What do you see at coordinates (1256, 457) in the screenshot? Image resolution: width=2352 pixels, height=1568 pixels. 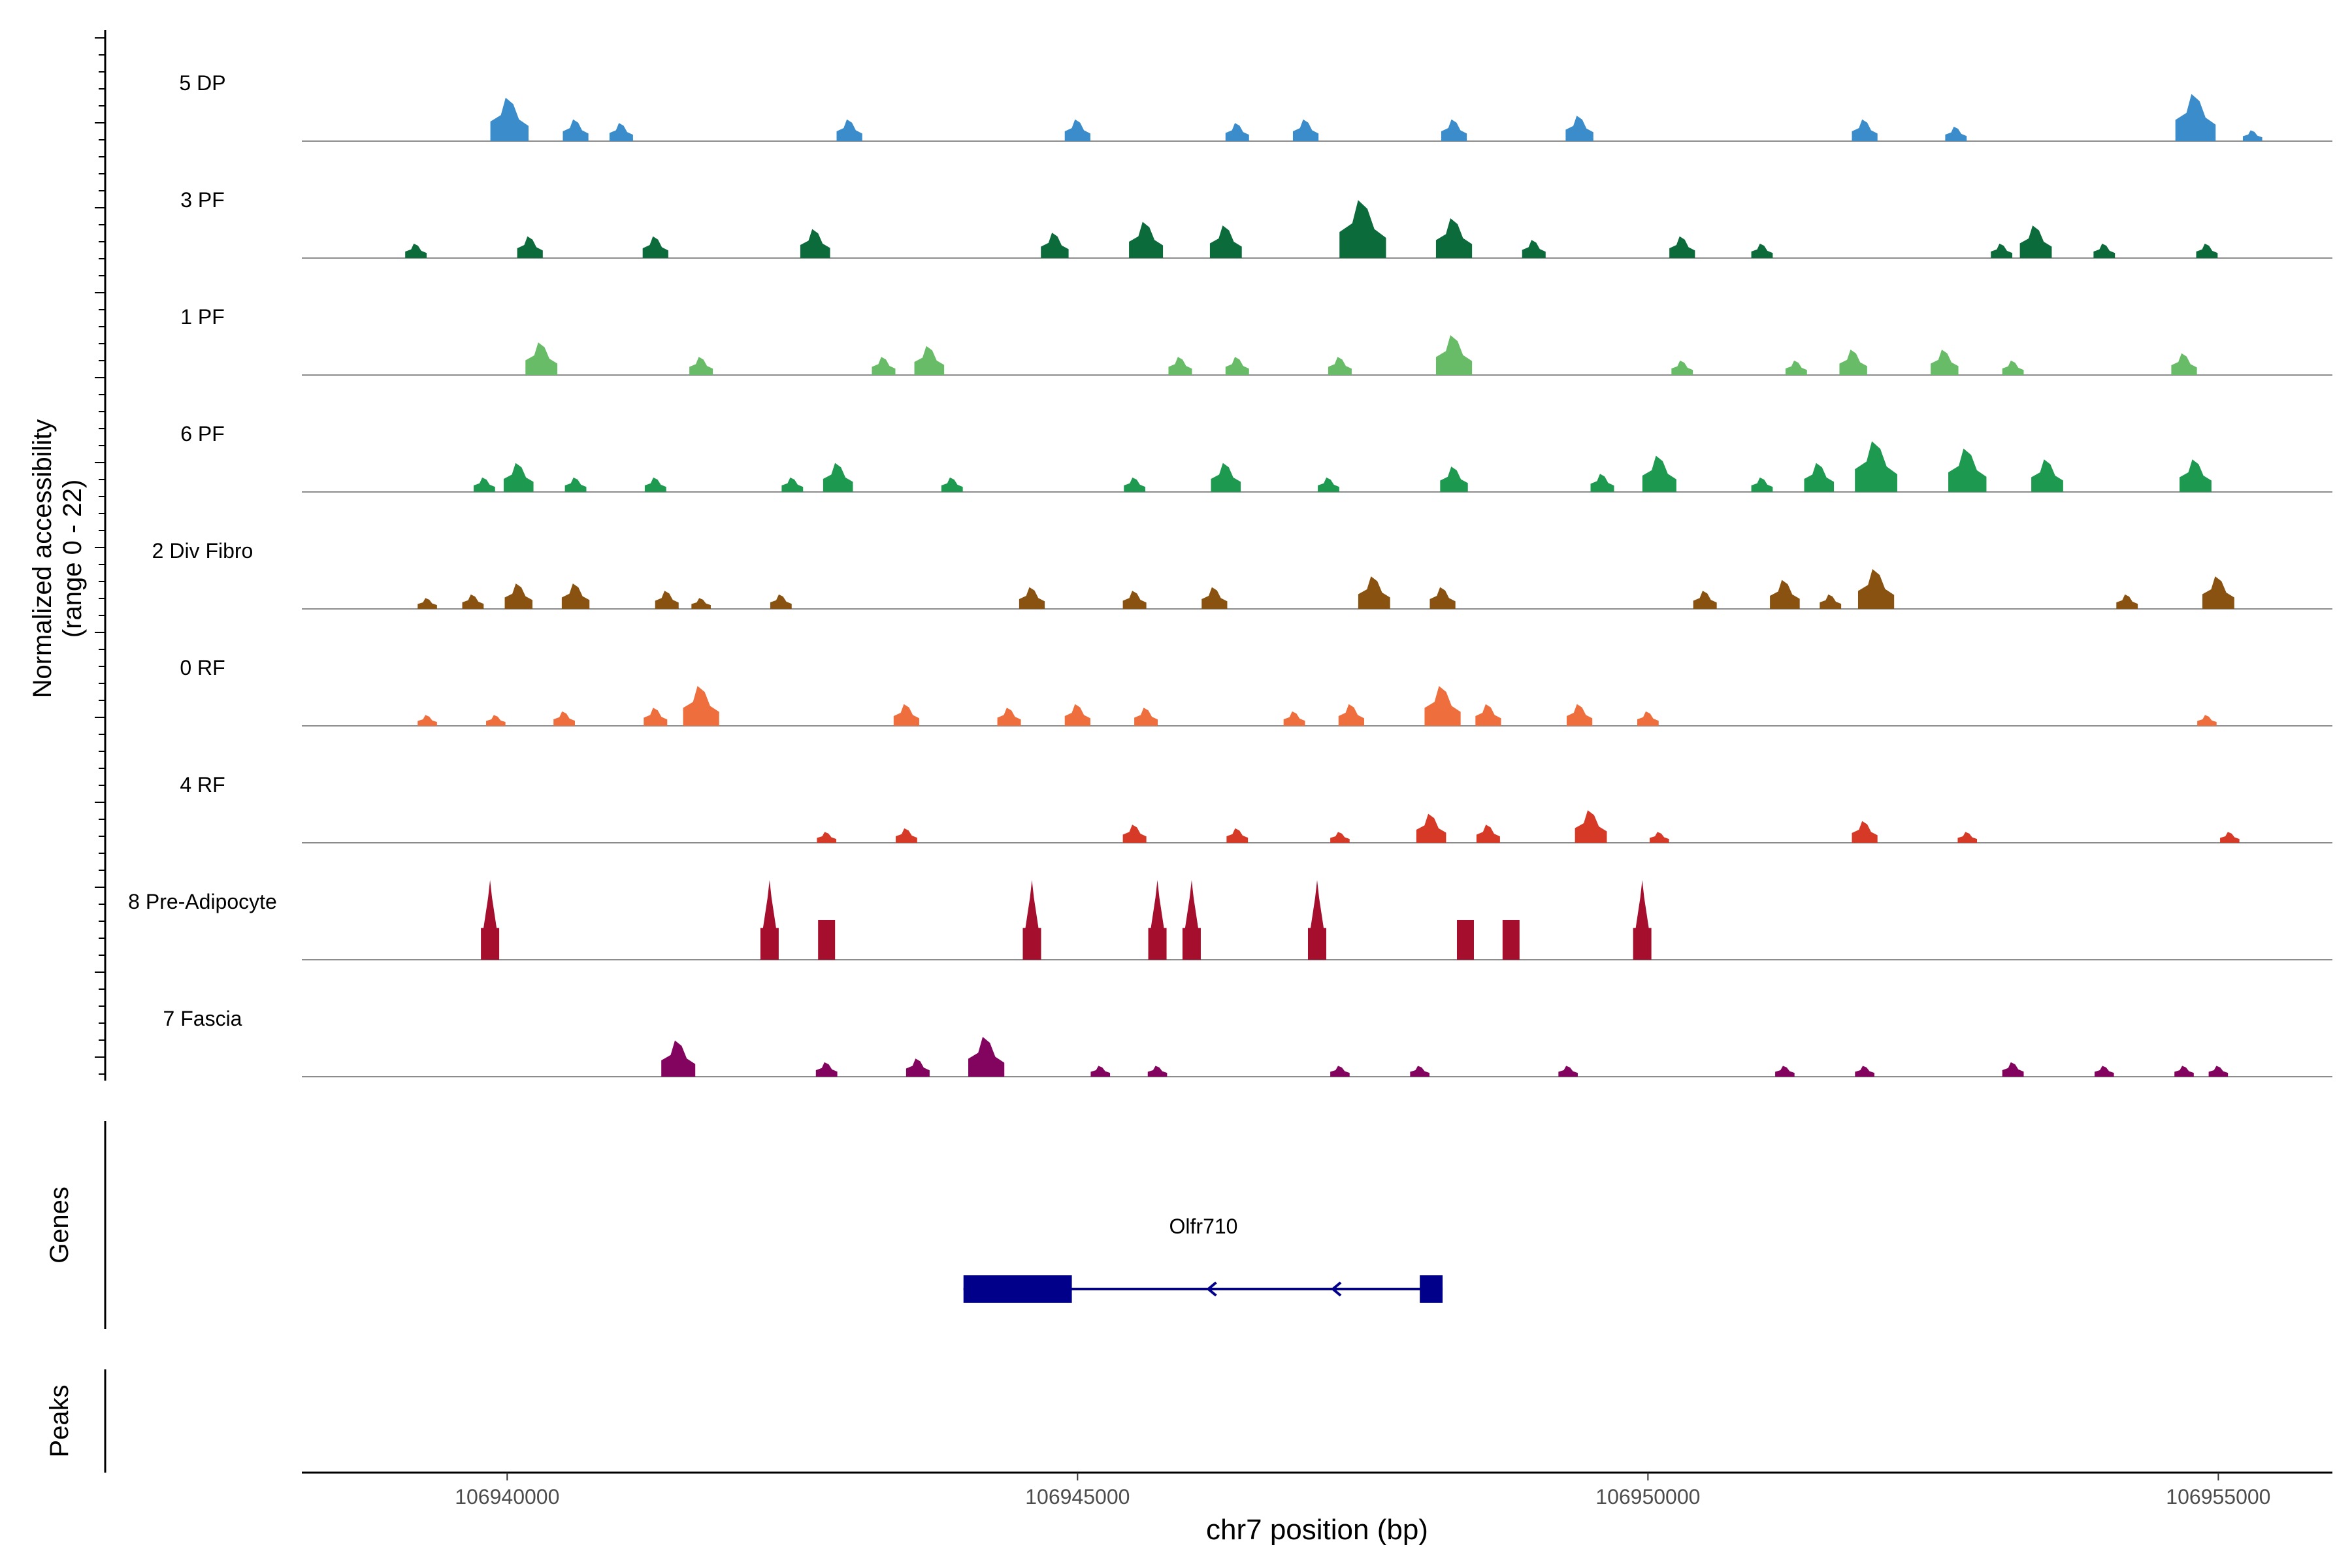 I see `track-6-pf: 6 PF` at bounding box center [1256, 457].